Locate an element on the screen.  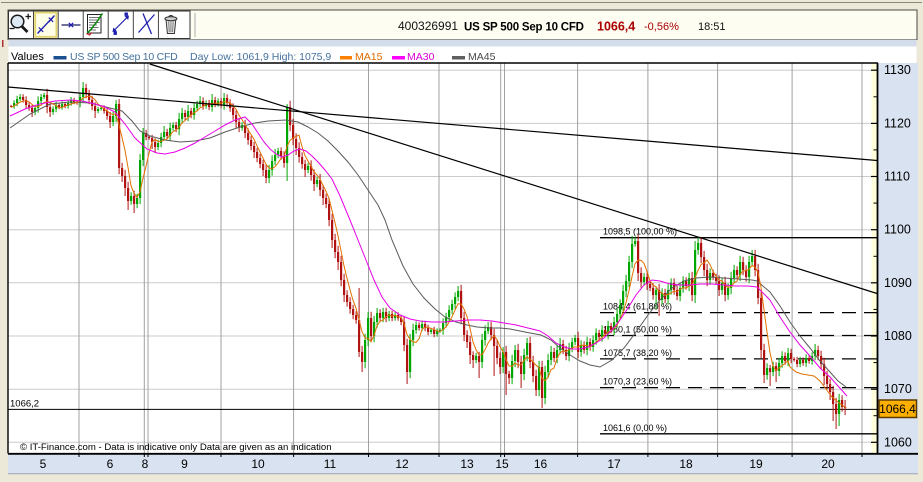
svg-text: Day Low: 1061,9 High: 1075,9 is located at coordinates (260, 57).